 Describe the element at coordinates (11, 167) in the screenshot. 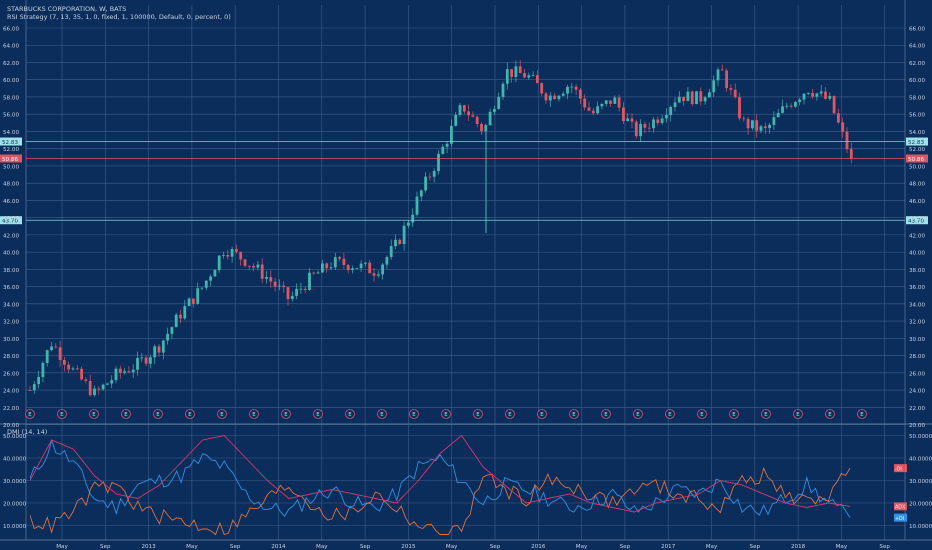

I see `price-tick-left: 50.00` at that location.